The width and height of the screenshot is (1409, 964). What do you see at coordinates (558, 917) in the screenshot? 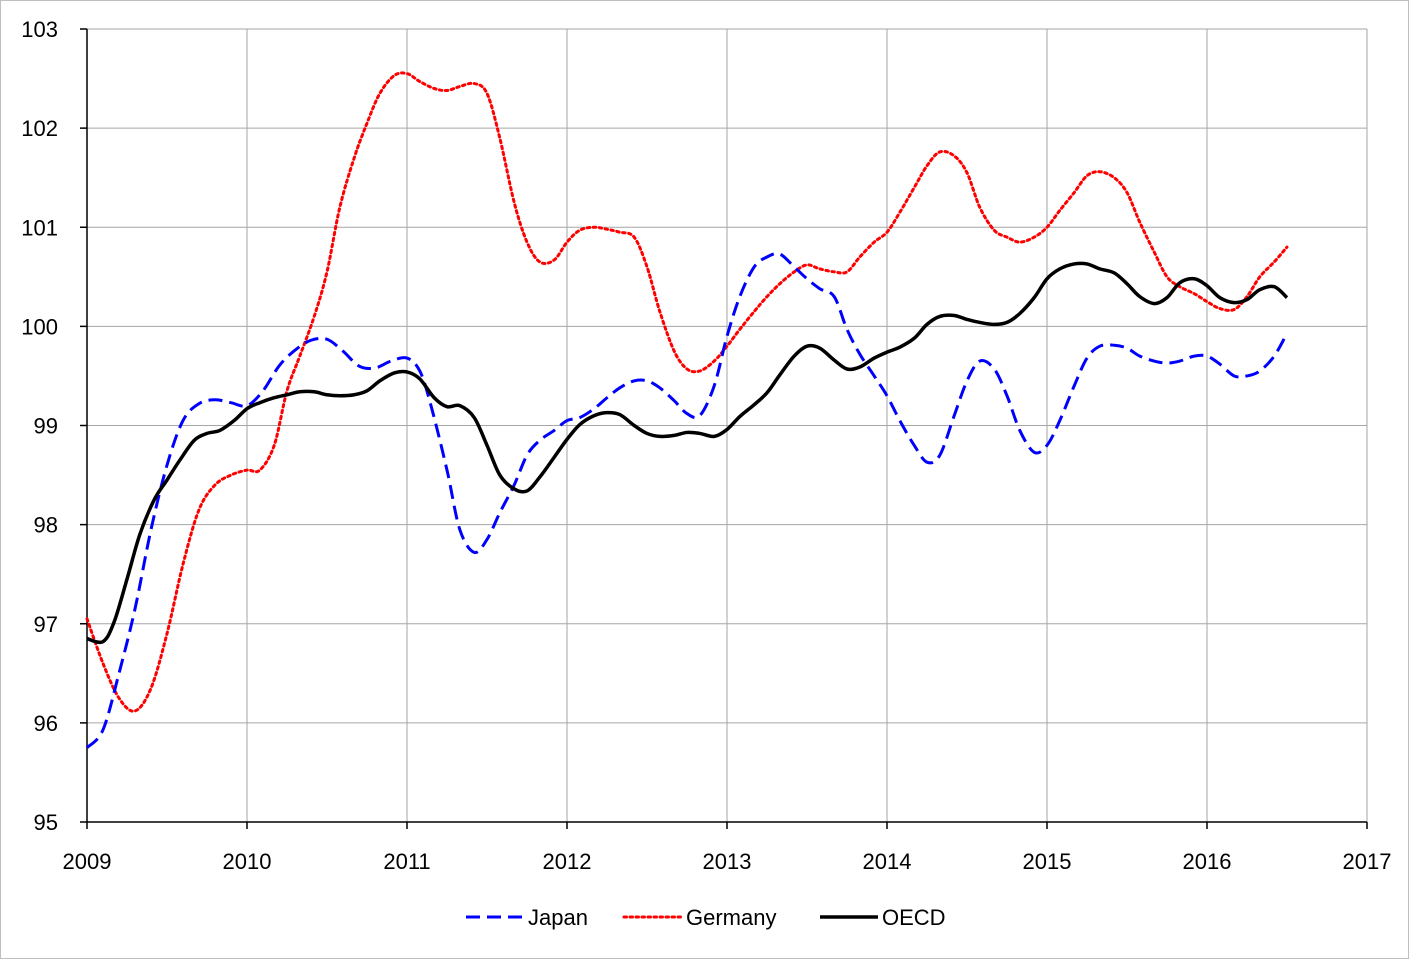
I see `legend-label-japan: Japan` at bounding box center [558, 917].